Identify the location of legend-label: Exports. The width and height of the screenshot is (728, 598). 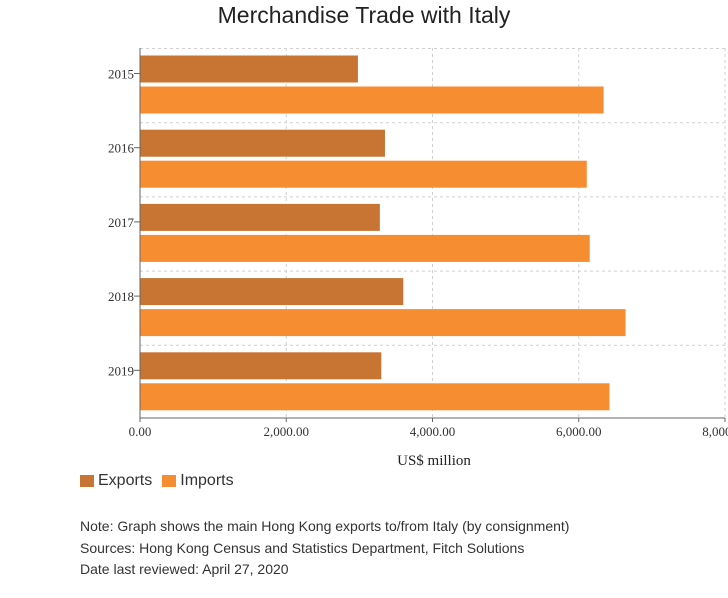
(125, 480).